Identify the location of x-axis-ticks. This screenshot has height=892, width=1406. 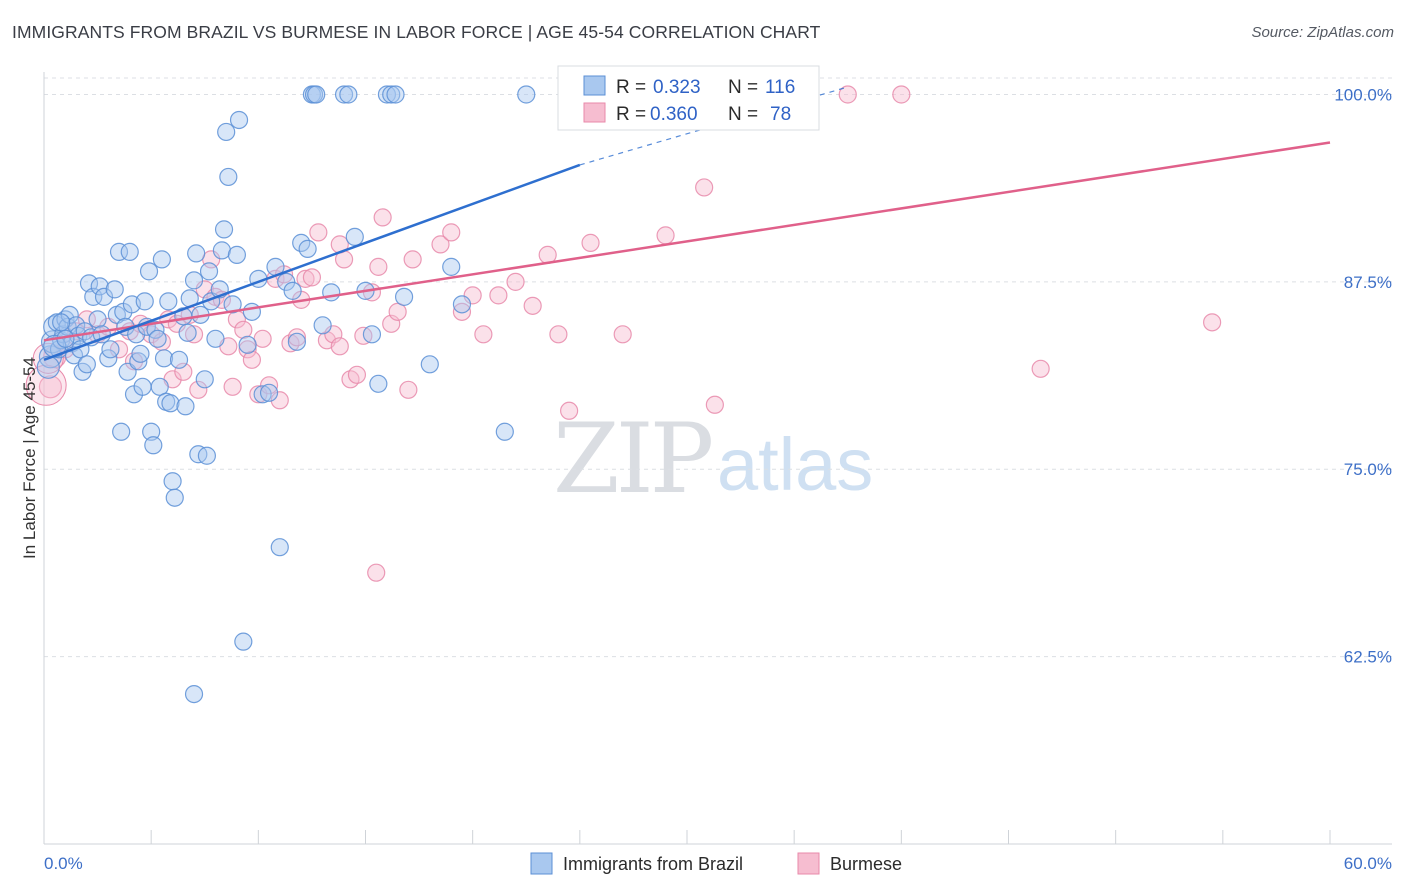
(687, 837).